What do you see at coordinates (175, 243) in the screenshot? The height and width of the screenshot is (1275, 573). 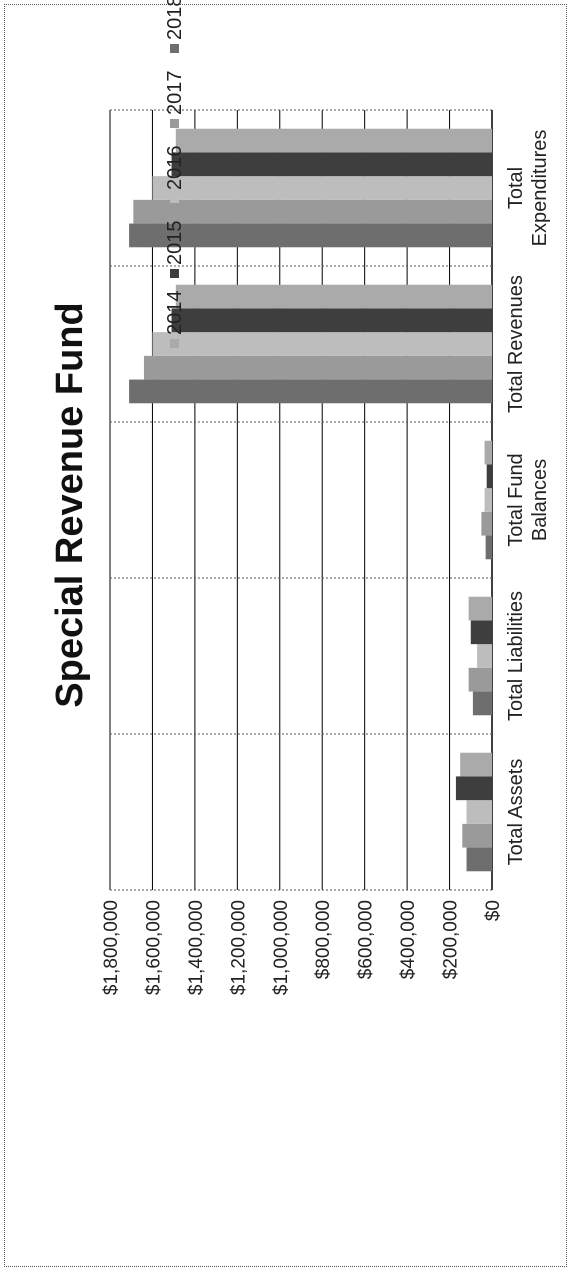 I see `legend-label: 2015` at bounding box center [175, 243].